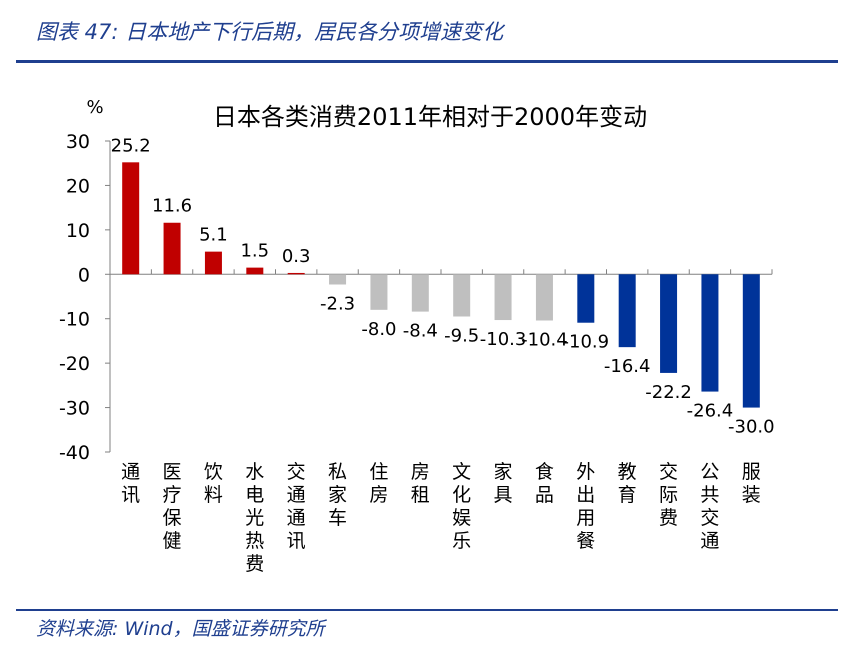 Image resolution: width=854 pixels, height=661 pixels. Describe the element at coordinates (337, 304) in the screenshot. I see `data-label: -2.3` at that location.